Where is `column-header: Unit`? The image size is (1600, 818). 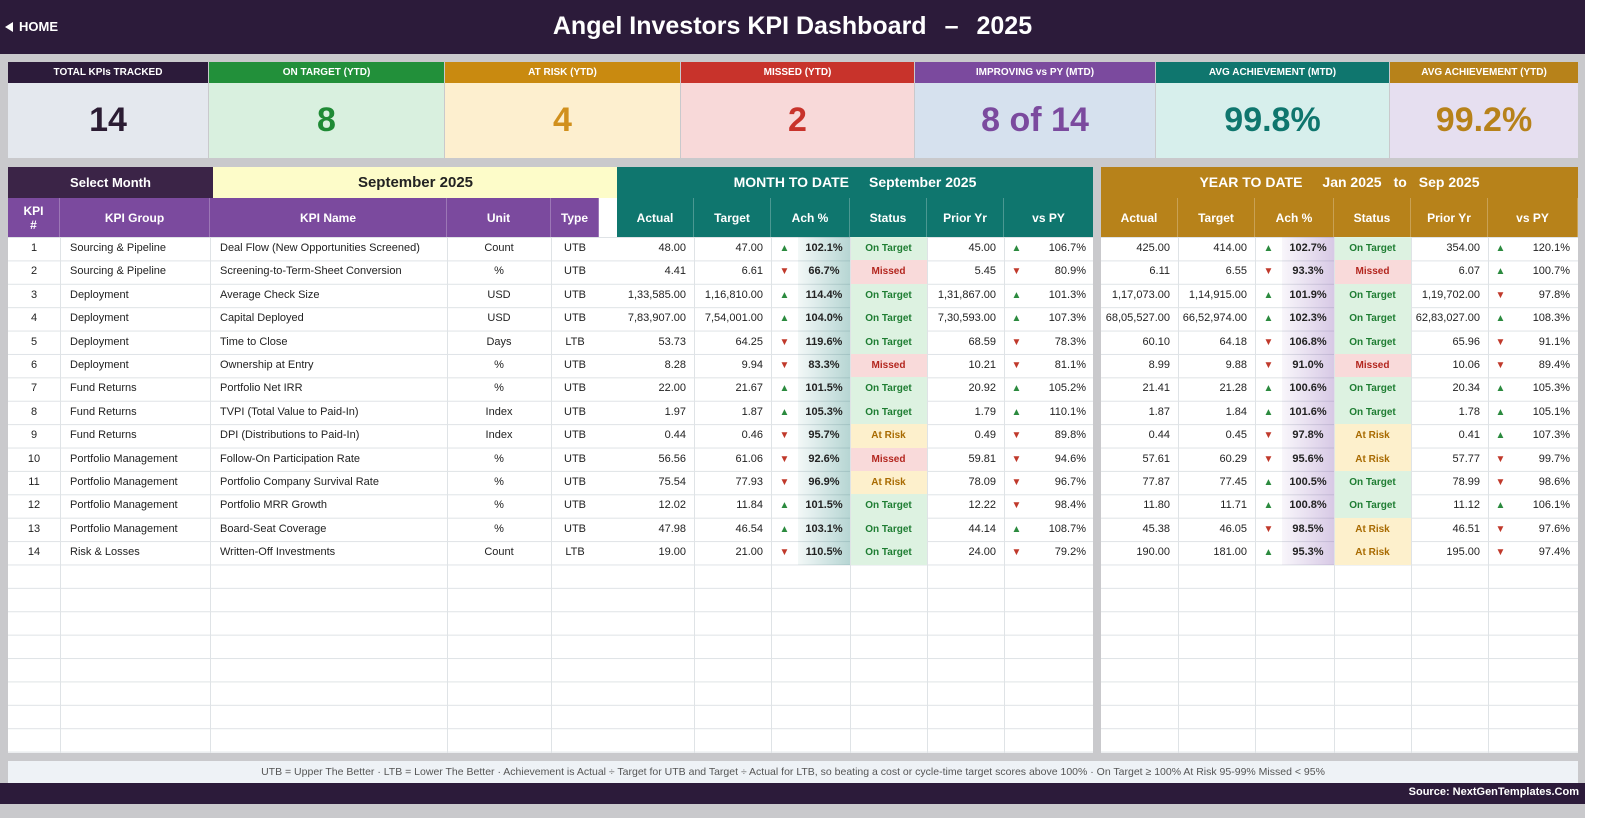 column-header: Unit is located at coordinates (499, 217).